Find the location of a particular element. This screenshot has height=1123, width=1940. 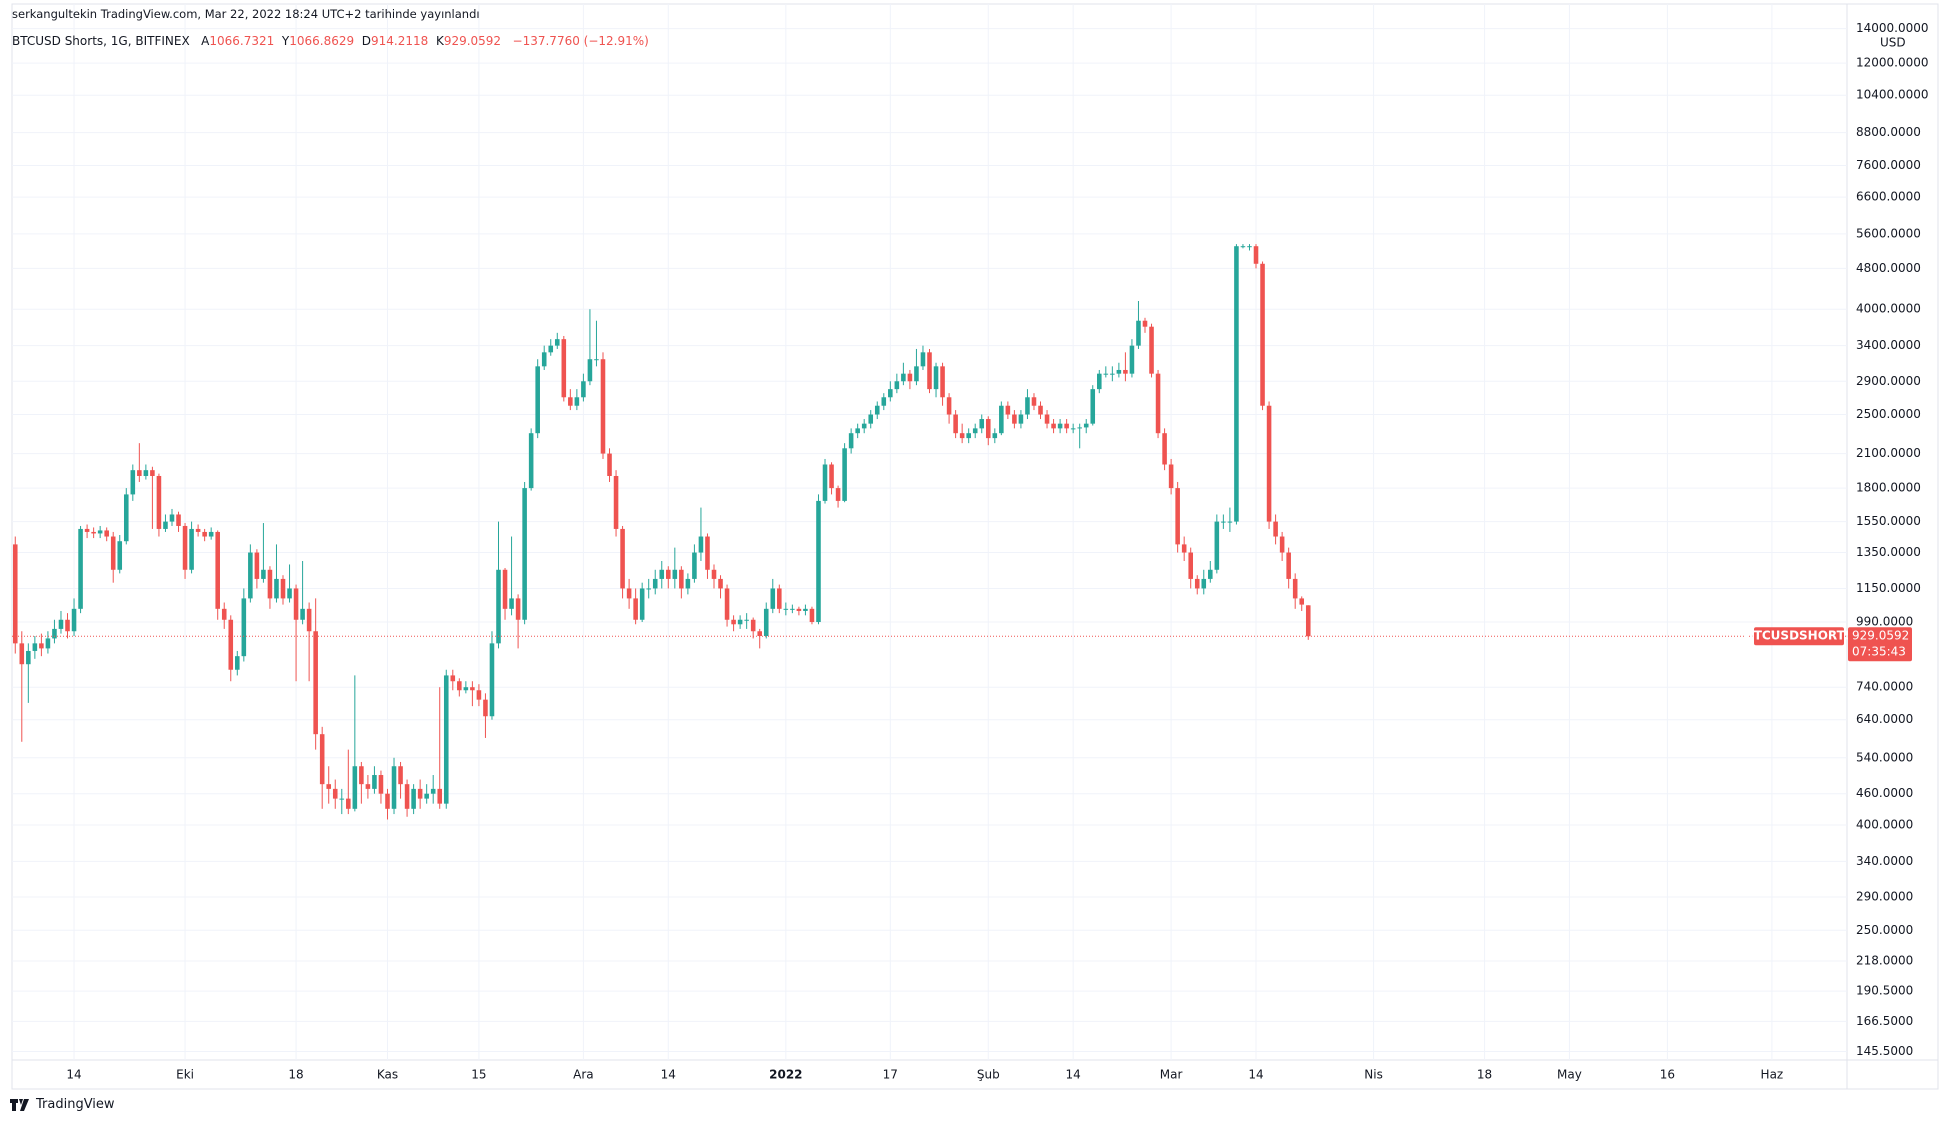

y-tick-label: 1550.0000 is located at coordinates (1888, 521).